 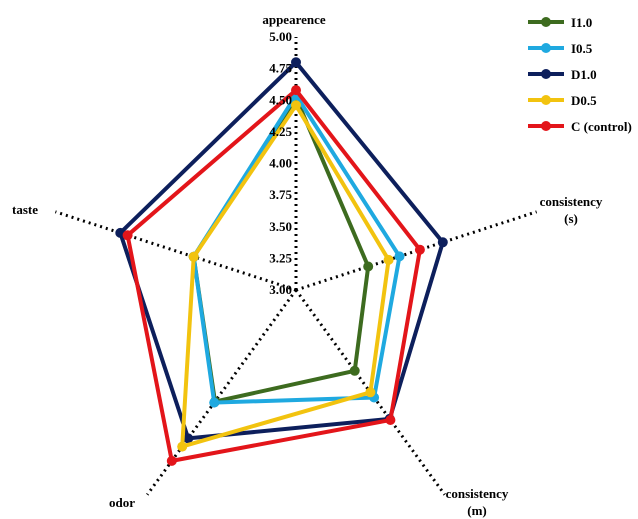 I want to click on legend-label: D0.5, so click(x=584, y=100).